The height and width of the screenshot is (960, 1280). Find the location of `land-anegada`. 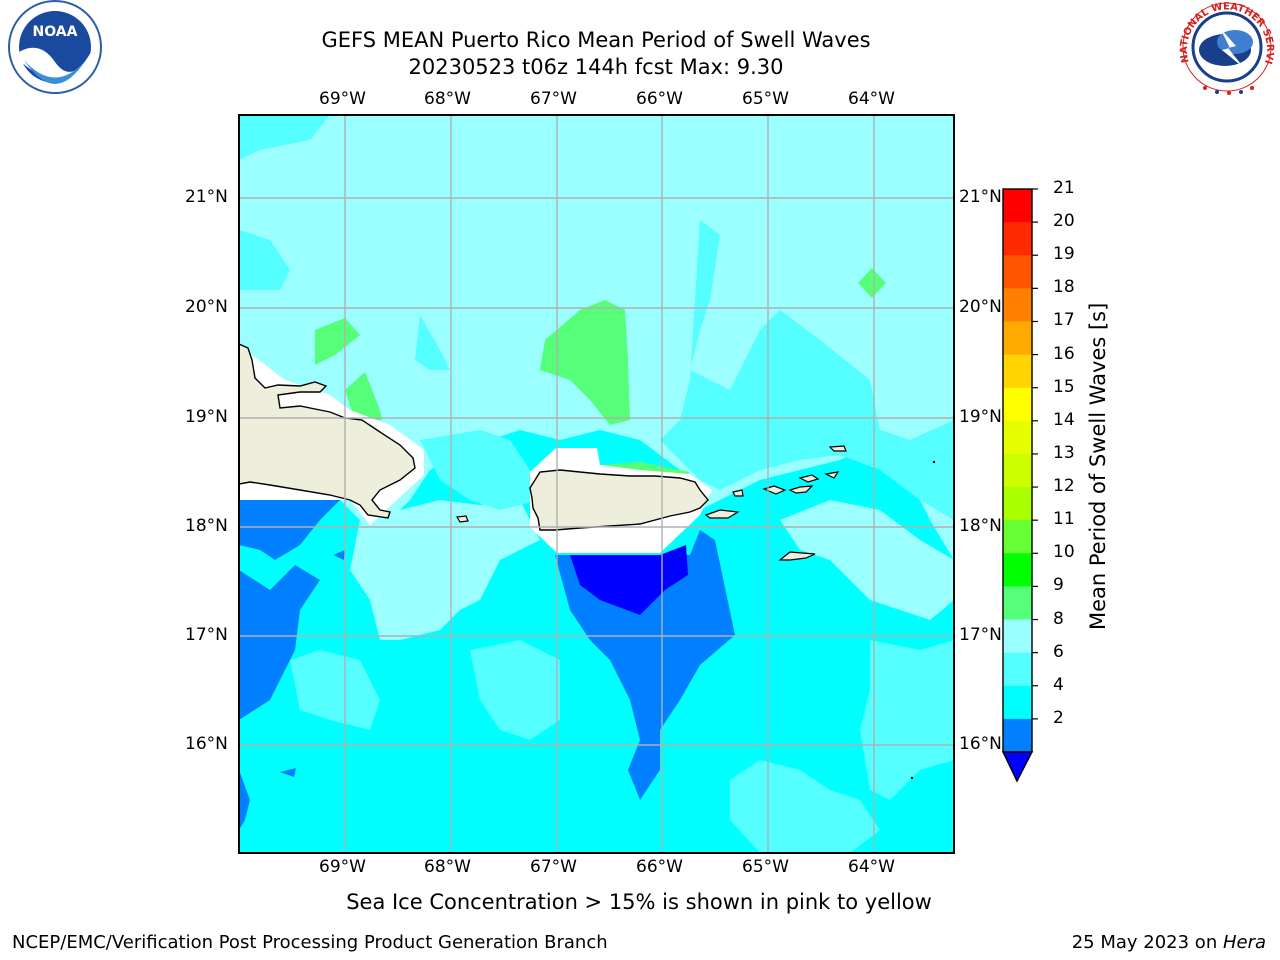

land-anegada is located at coordinates (837, 448).